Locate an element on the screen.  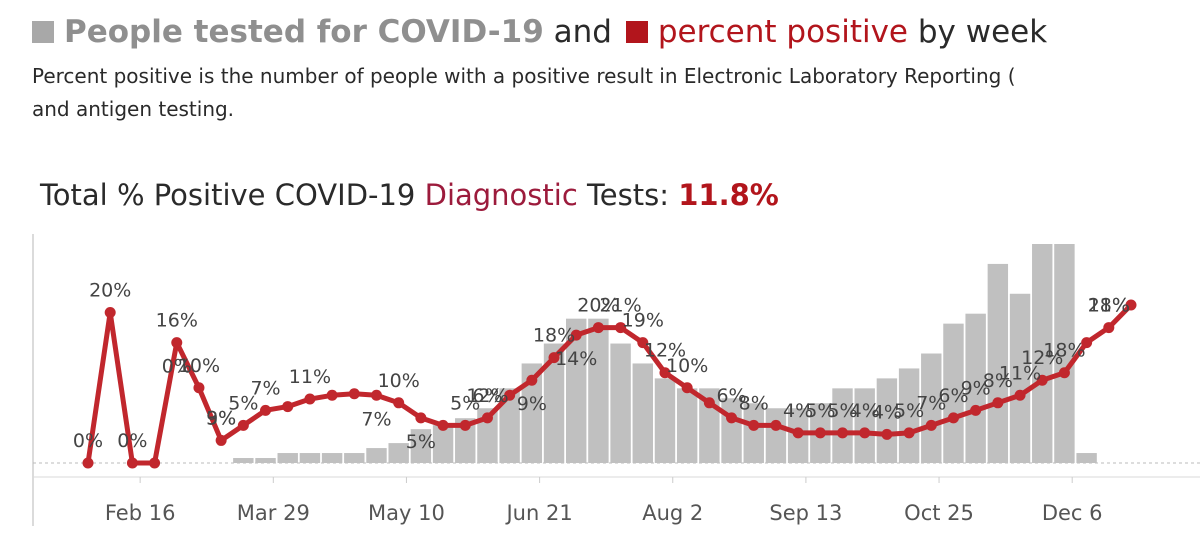
x-tick-label: Mar 29 is located at coordinates (273, 513).